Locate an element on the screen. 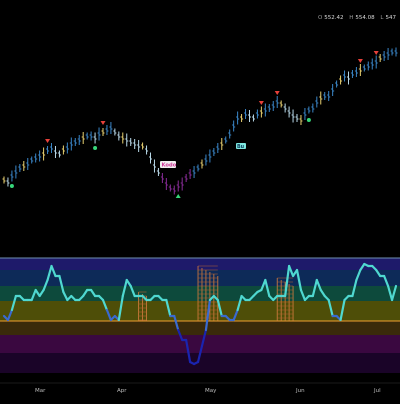  time-axis-label-apr: Apr is located at coordinates (122, 391).